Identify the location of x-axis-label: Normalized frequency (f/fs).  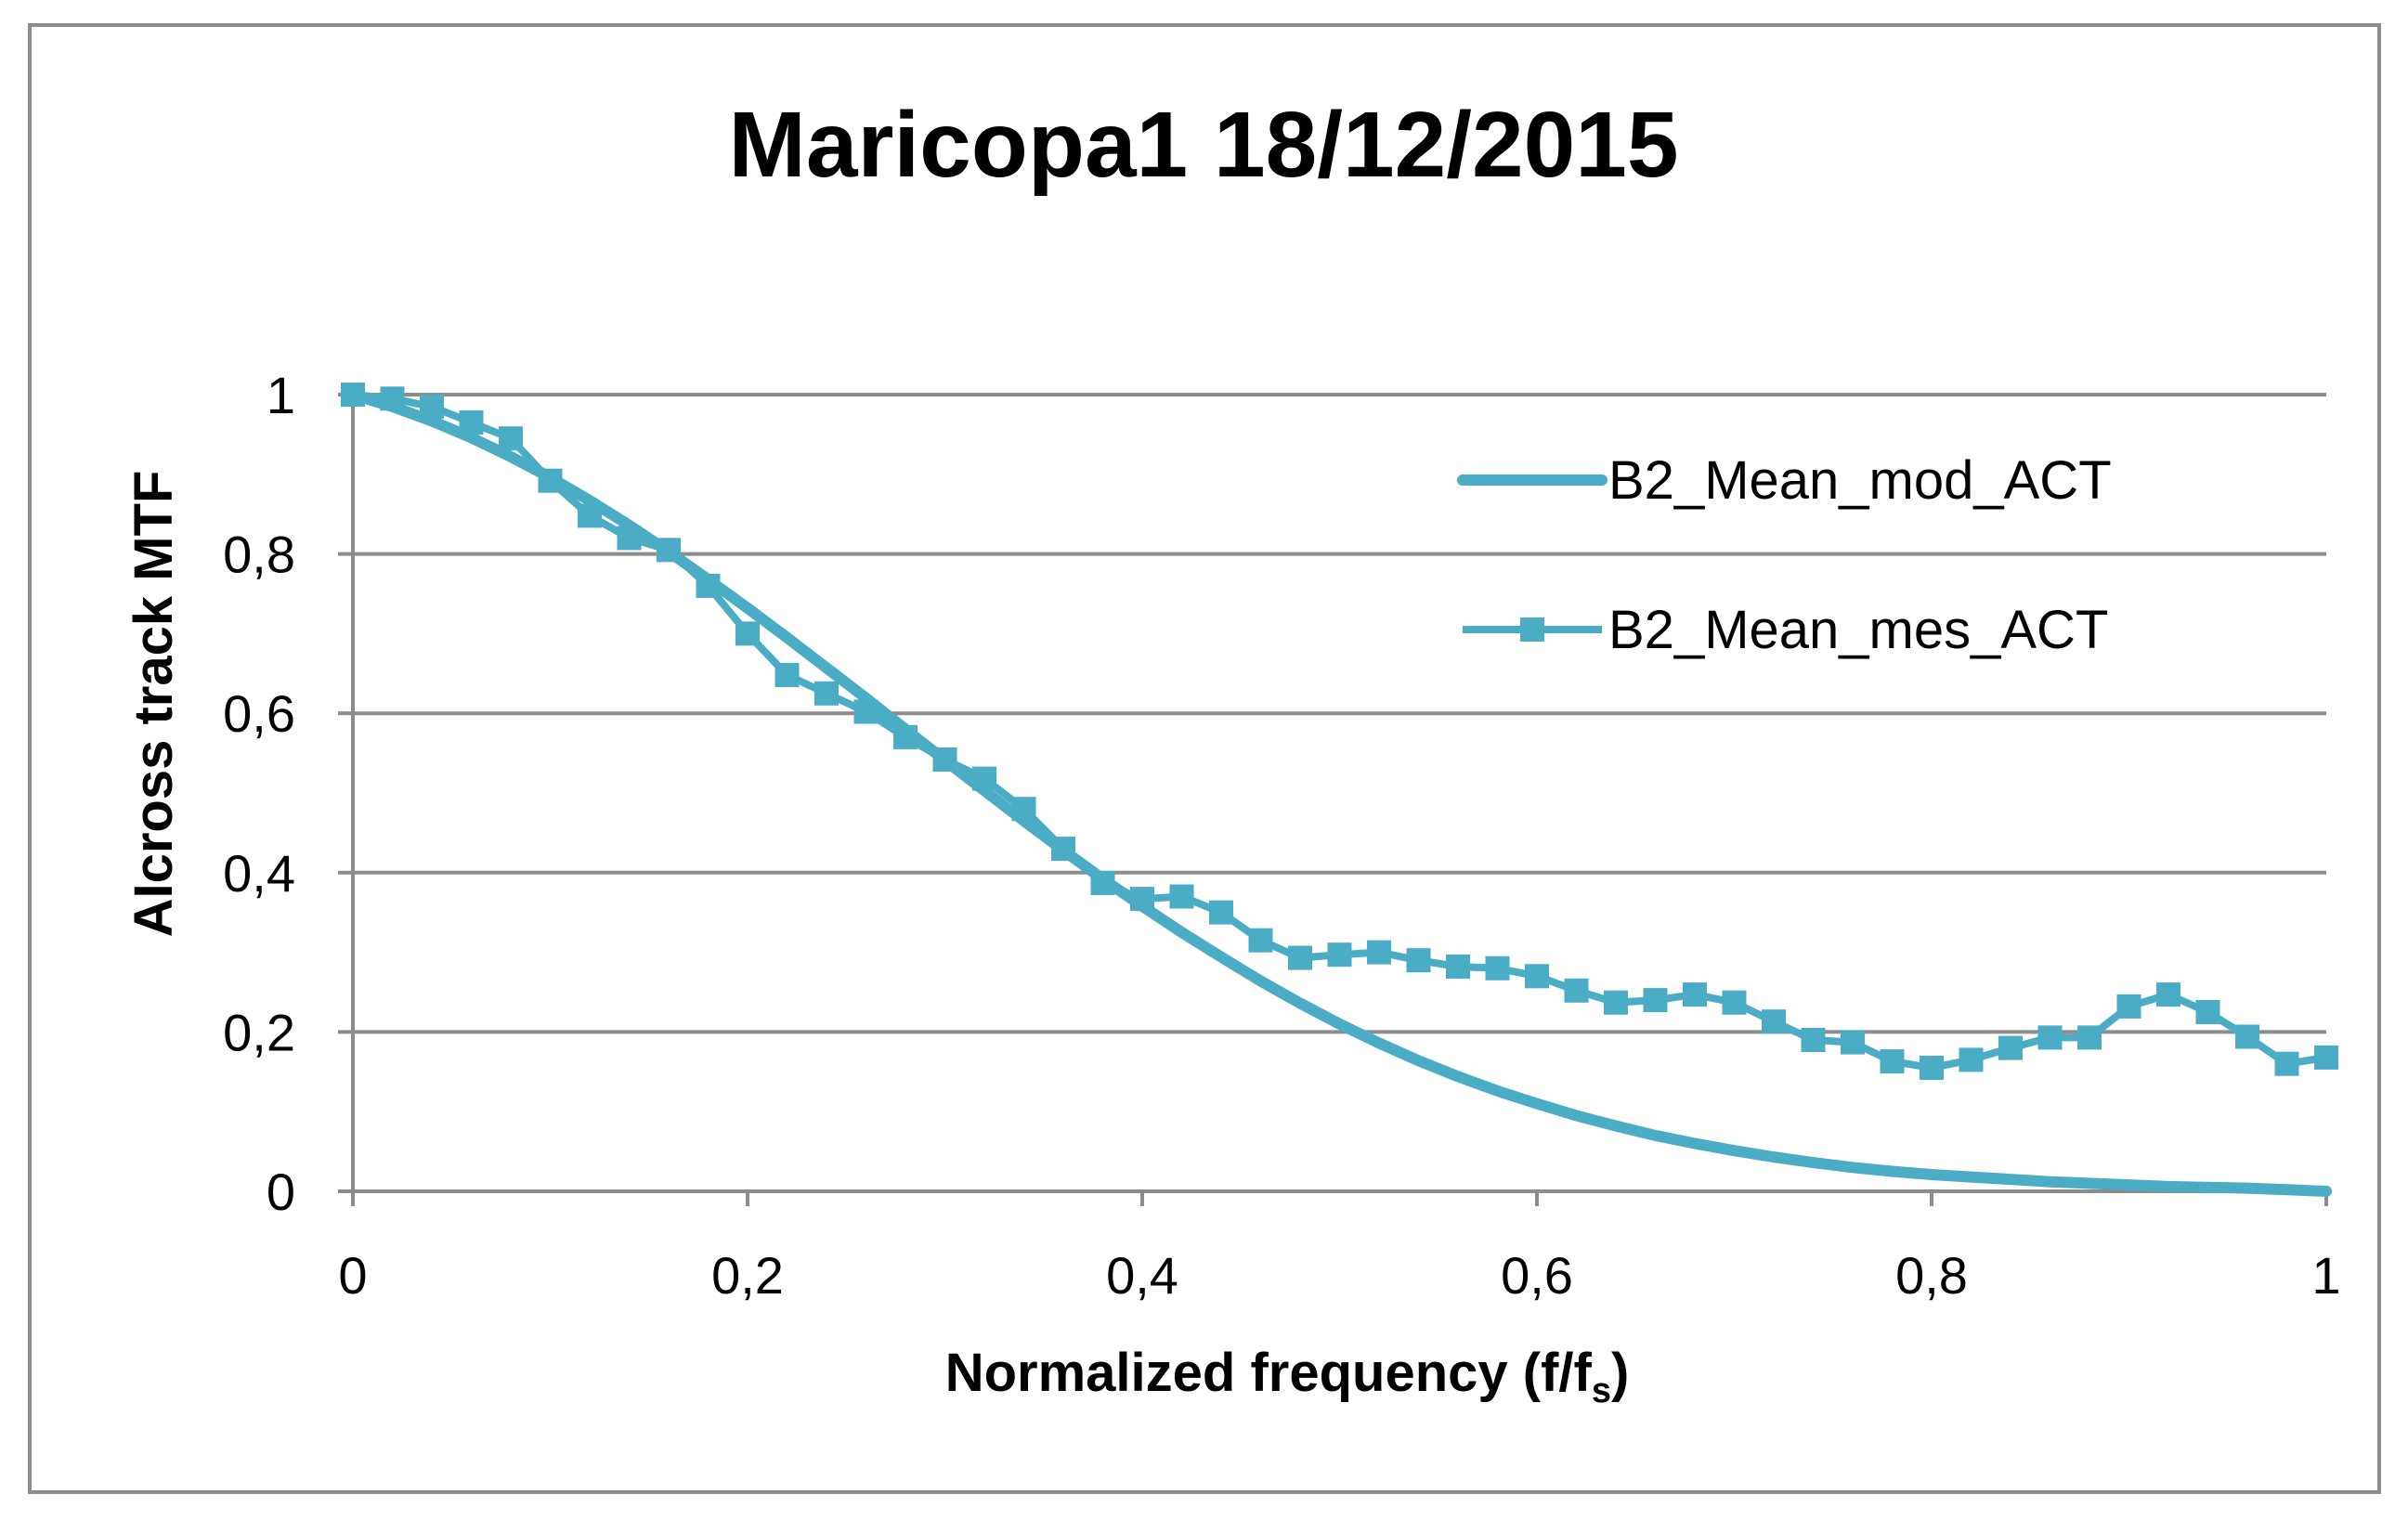
(1287, 1377).